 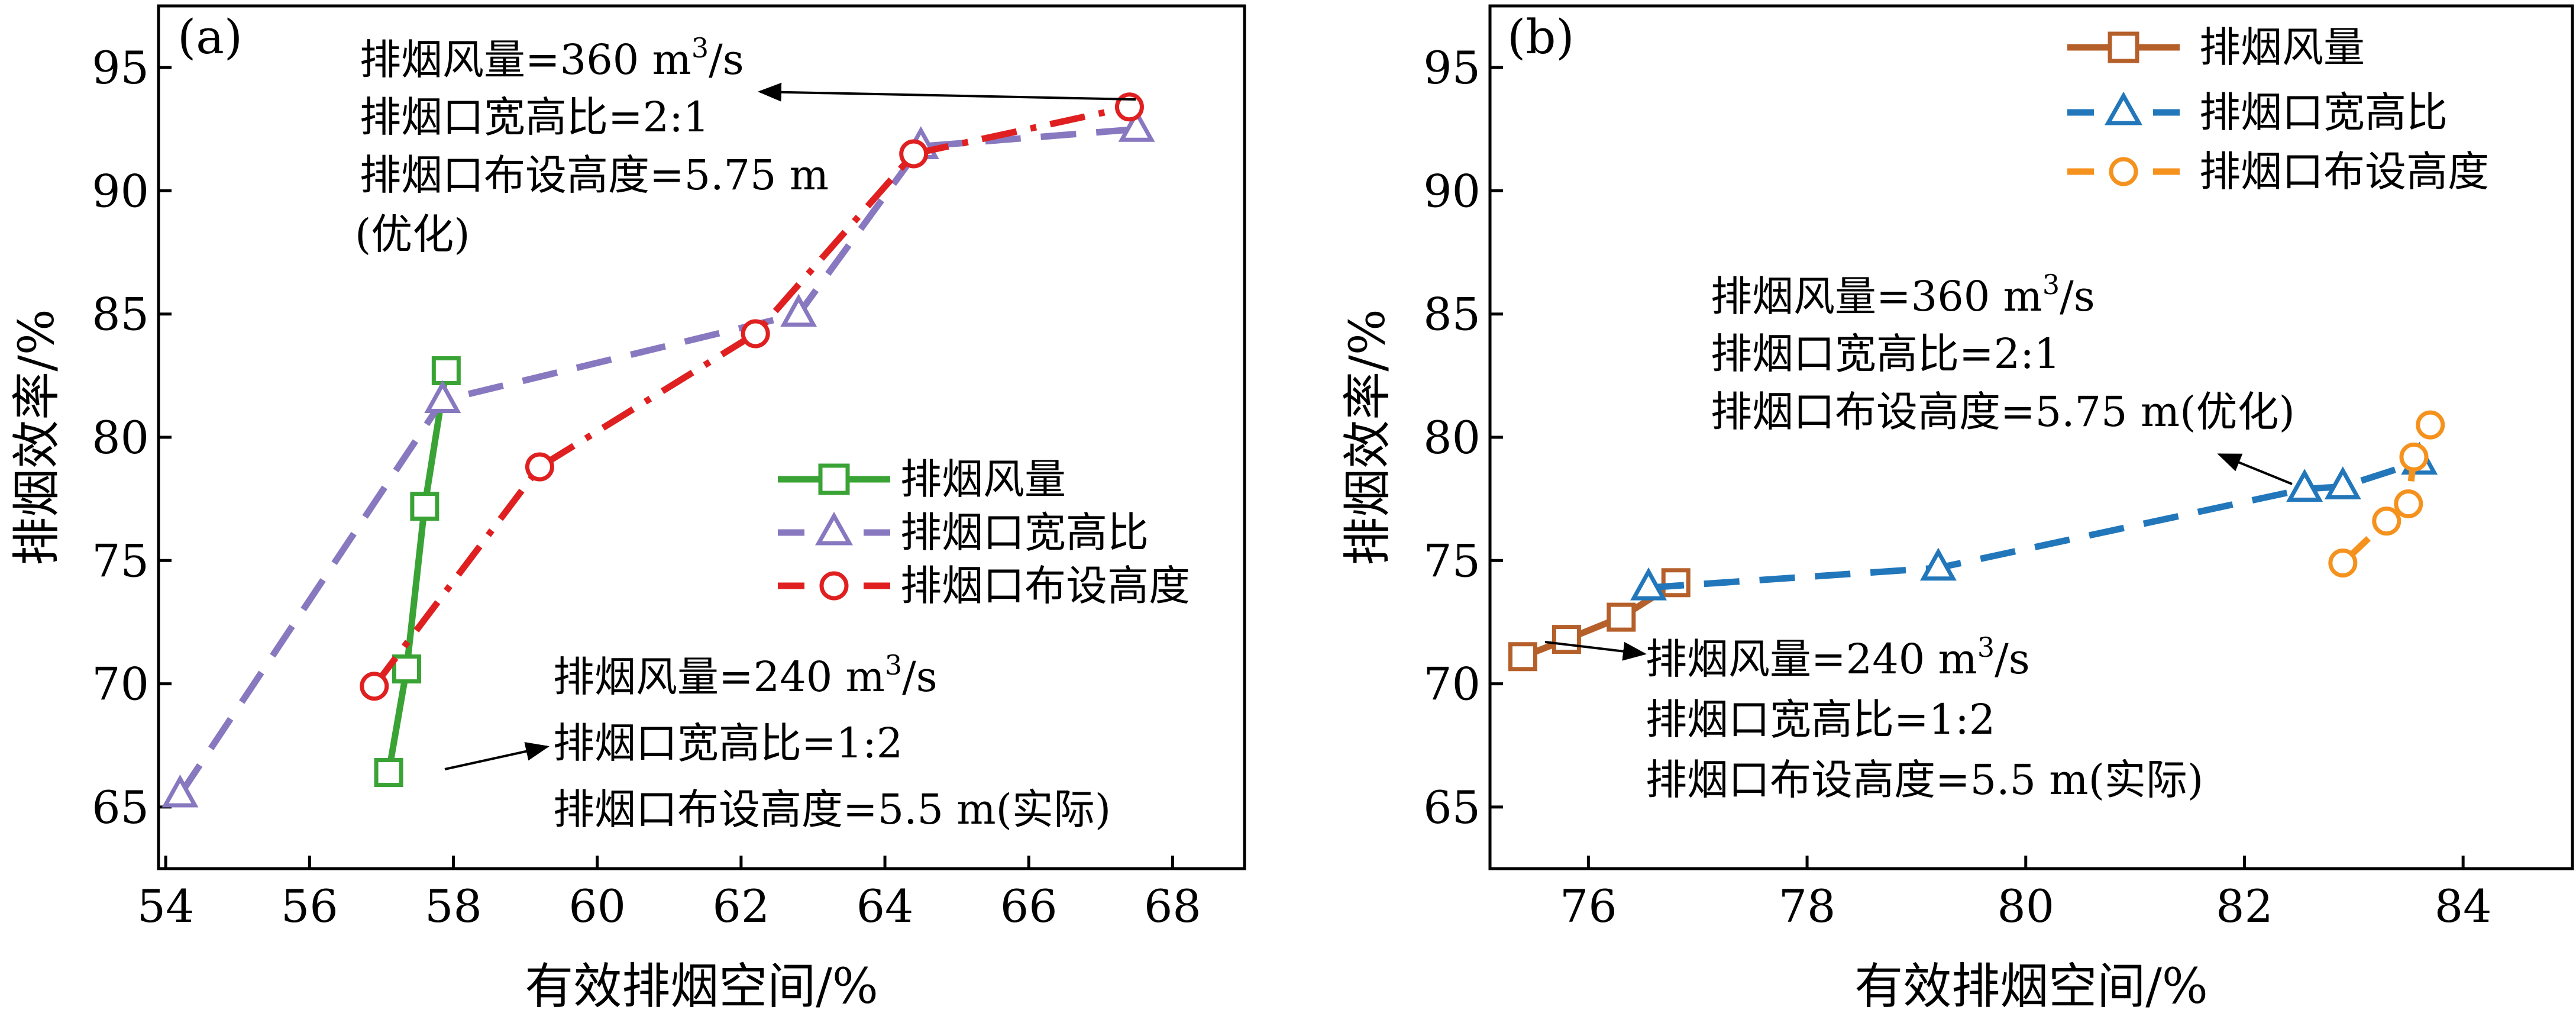 What do you see at coordinates (2463, 906) in the screenshot?
I see `x-tick-label: 84` at bounding box center [2463, 906].